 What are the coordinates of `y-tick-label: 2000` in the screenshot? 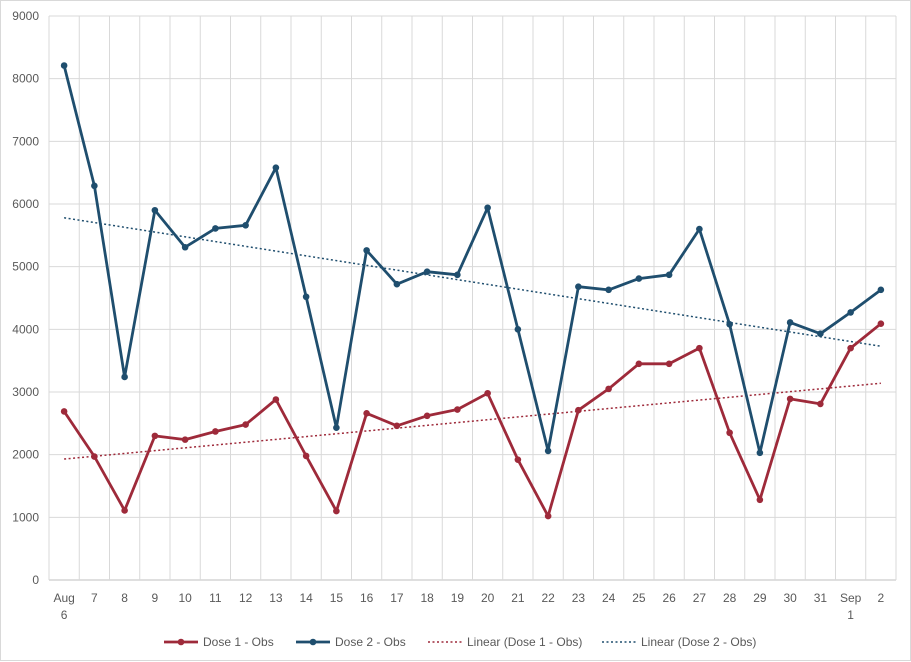 It's located at (25, 455).